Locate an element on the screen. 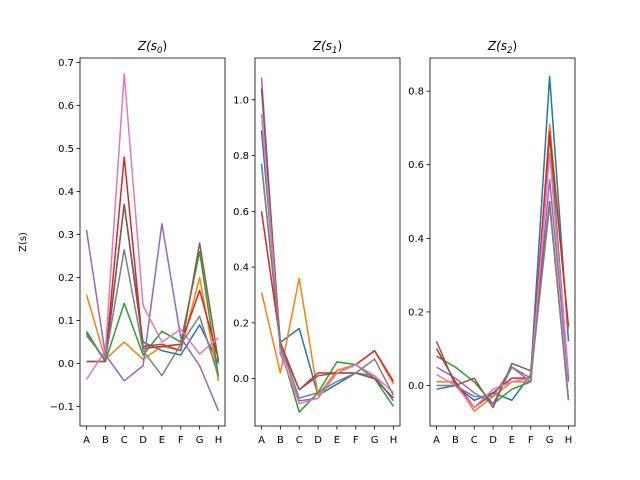 The height and width of the screenshot is (480, 640). subplot-title: Z(s2) is located at coordinates (502, 47).